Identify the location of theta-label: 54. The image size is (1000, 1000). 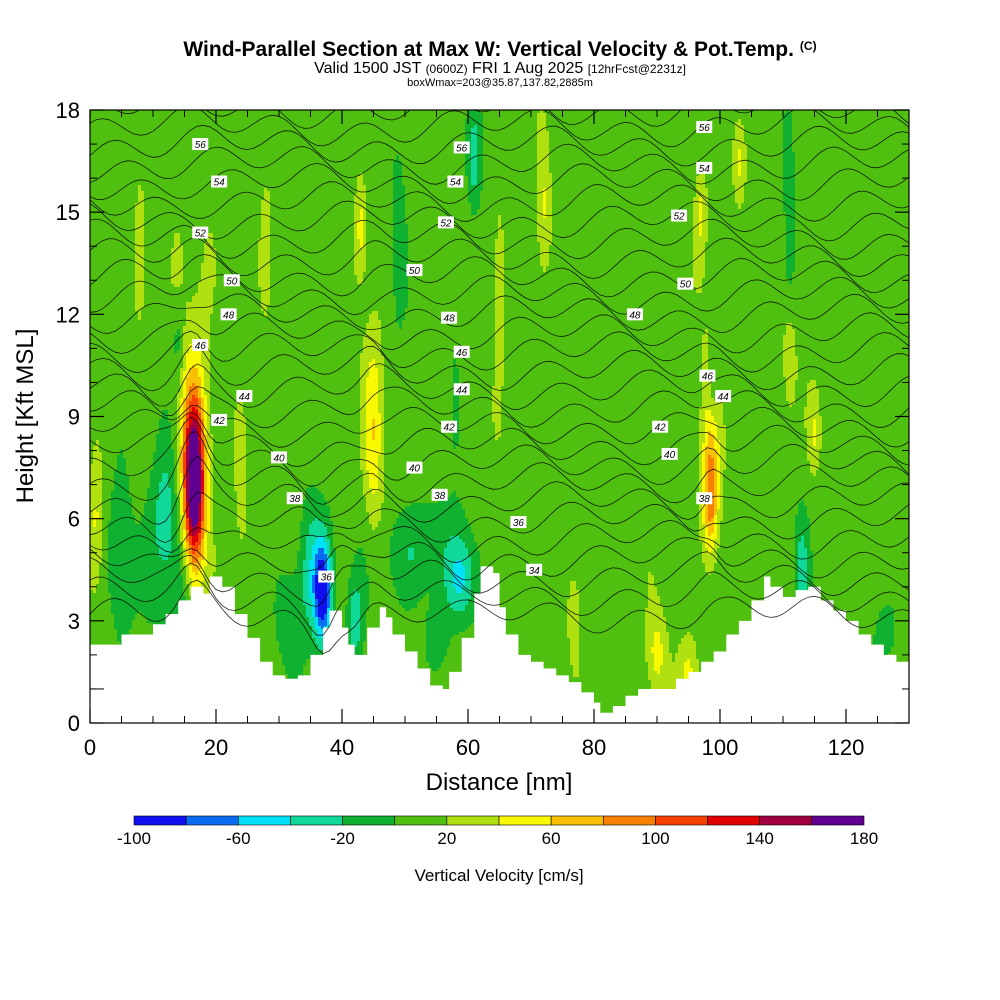
(456, 183).